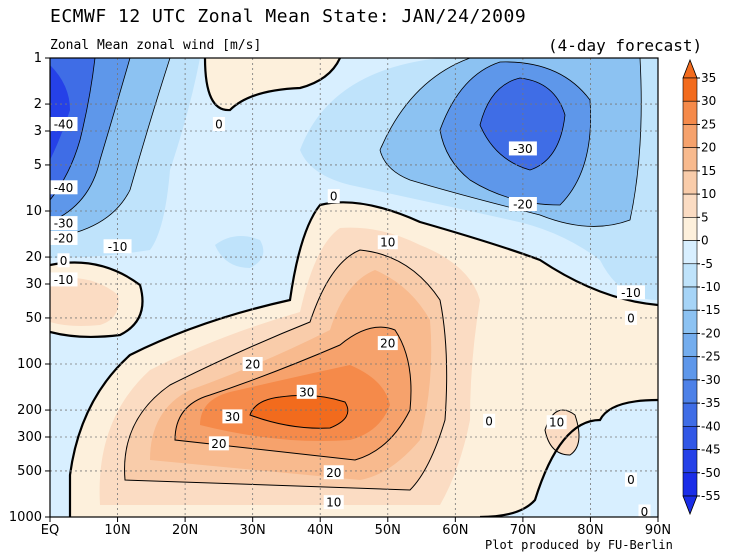 Image resolution: width=734 pixels, height=560 pixels. I want to click on zero-contour-upper, so click(272, 85).